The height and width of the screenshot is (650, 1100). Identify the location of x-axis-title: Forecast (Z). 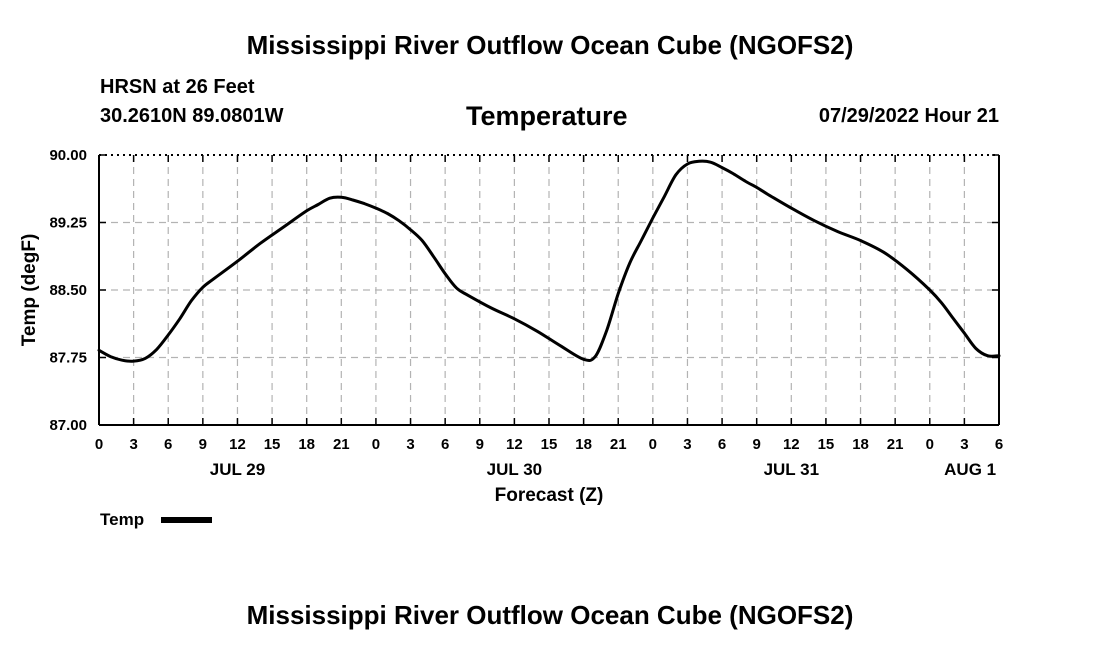
(549, 495).